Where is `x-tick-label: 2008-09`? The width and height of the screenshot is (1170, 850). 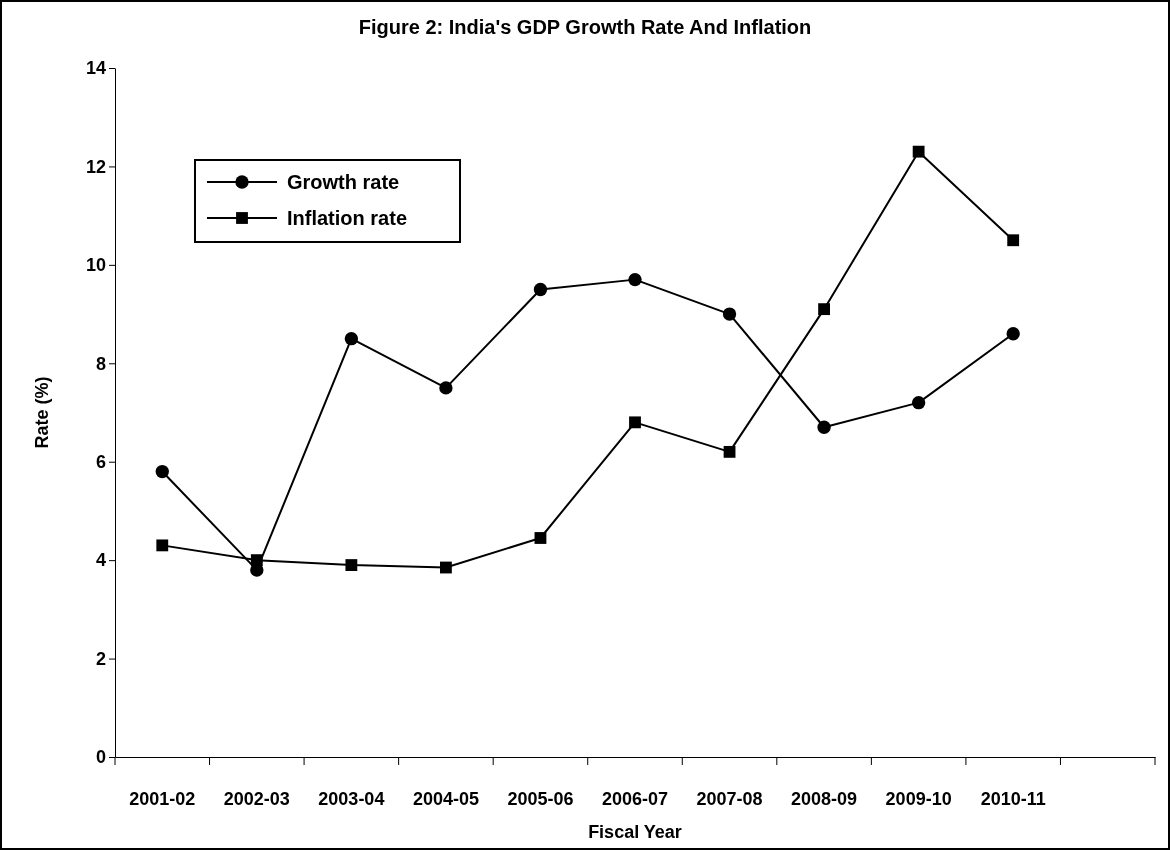 x-tick-label: 2008-09 is located at coordinates (824, 799).